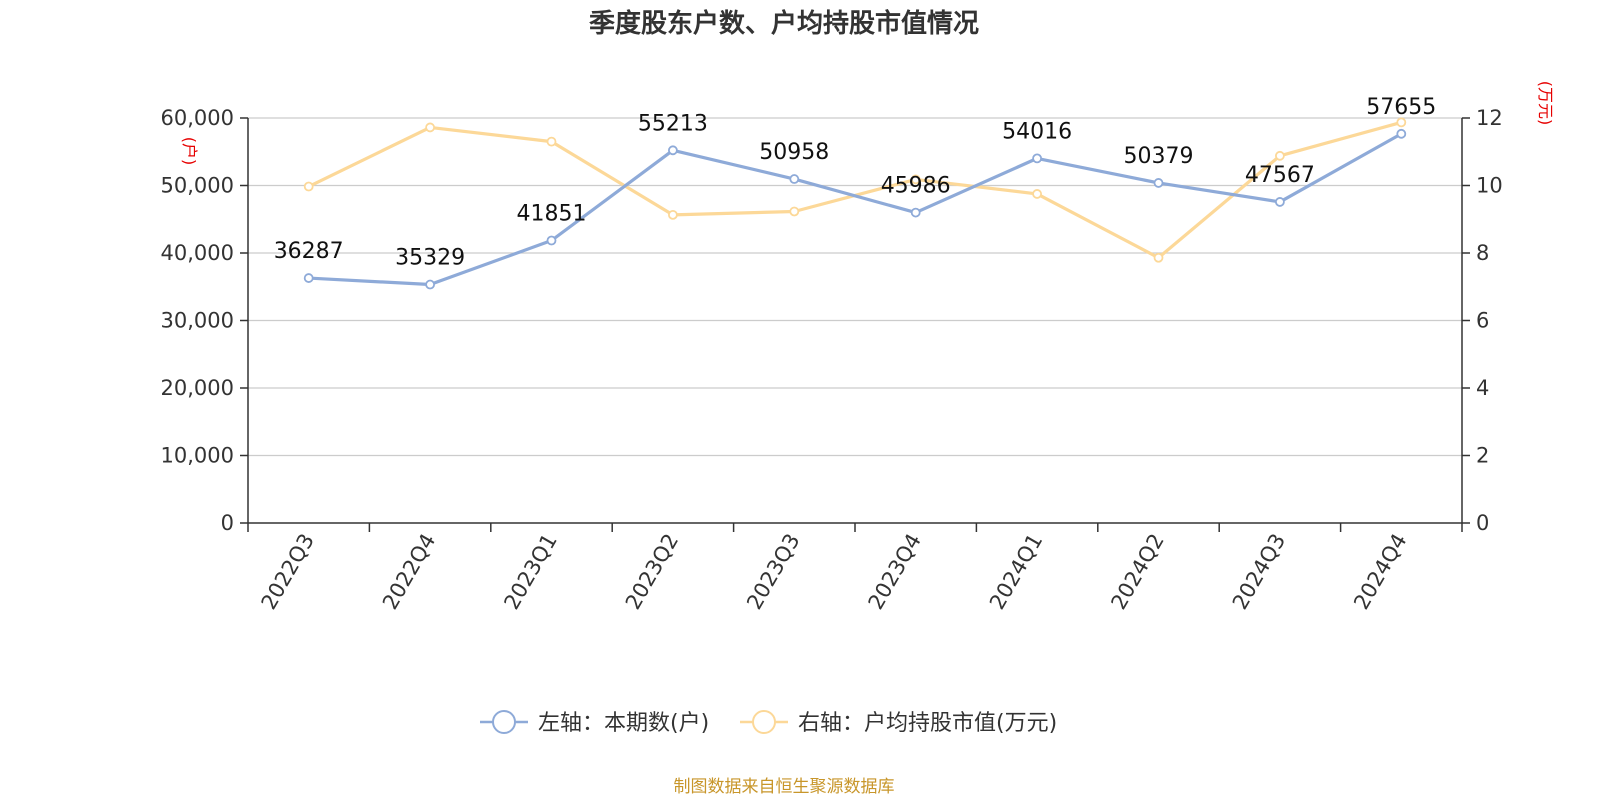 This screenshot has width=1600, height=800. Describe the element at coordinates (784, 787) in the screenshot. I see `source-note: 制图数据来自恒生聚源数据库` at that location.